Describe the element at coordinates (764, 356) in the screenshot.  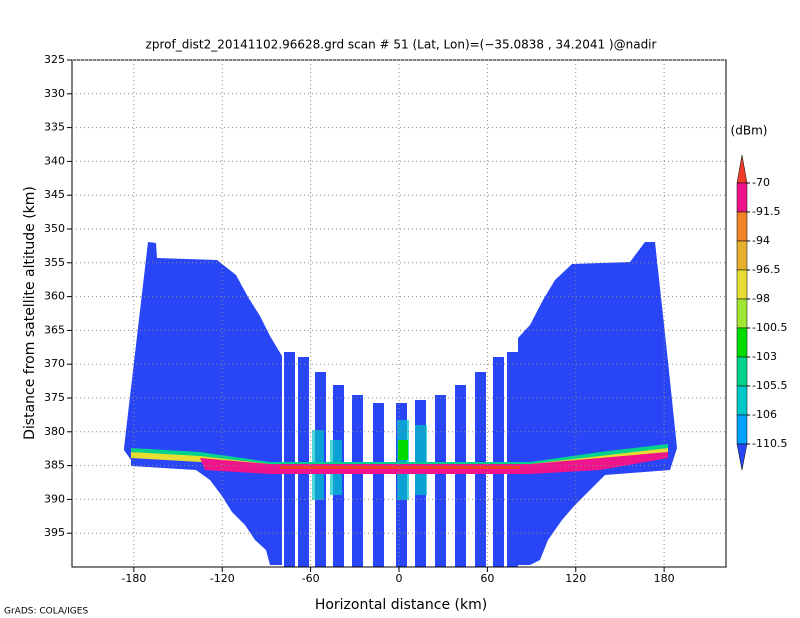
I see `colorbar-label: -103` at that location.